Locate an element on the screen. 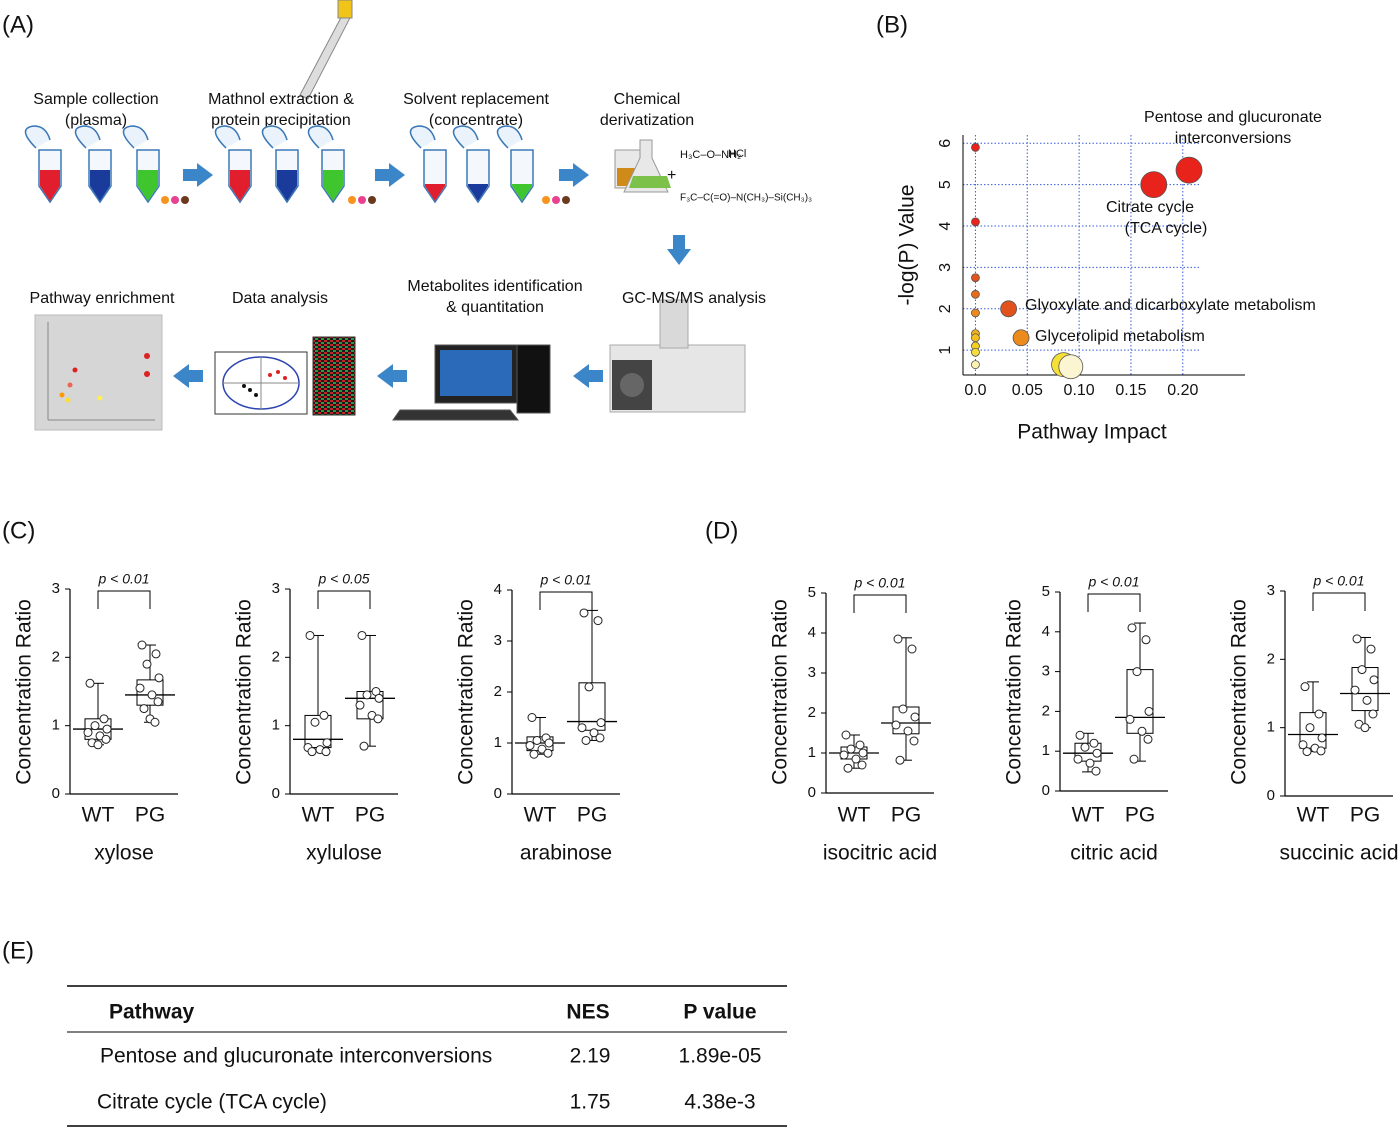 The width and height of the screenshot is (1400, 1128). step-label: Metabolites identification is located at coordinates (494, 286).